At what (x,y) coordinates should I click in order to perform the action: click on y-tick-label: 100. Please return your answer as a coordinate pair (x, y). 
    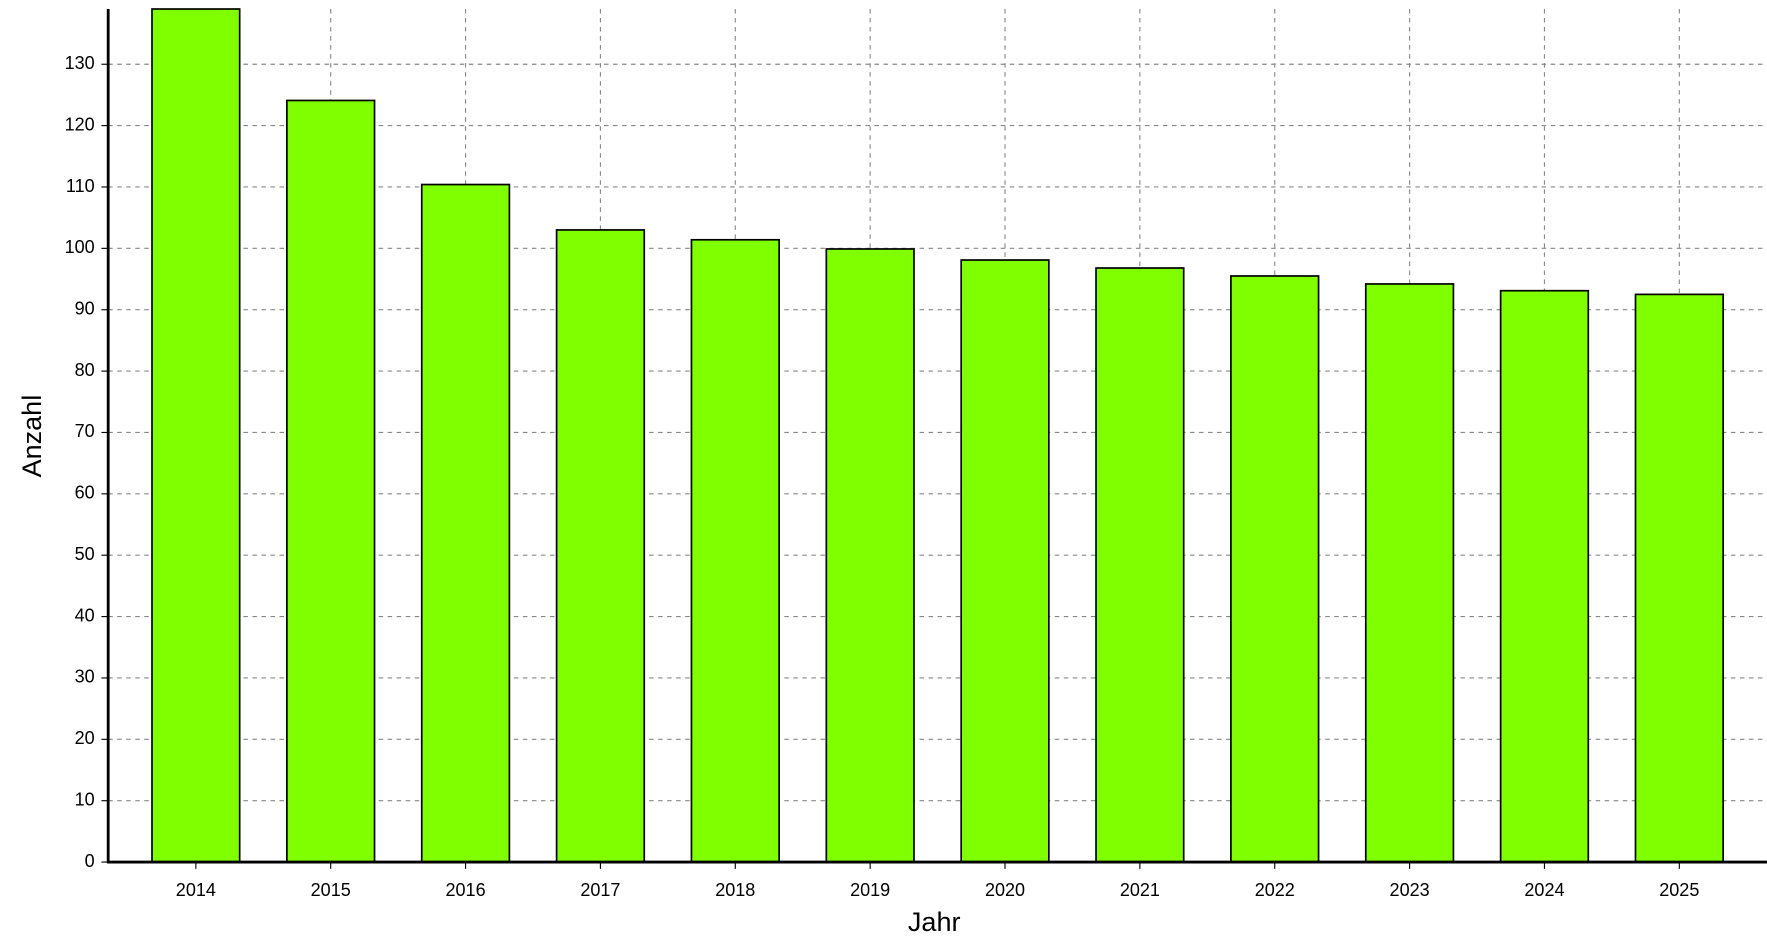
    Looking at the image, I should click on (80, 247).